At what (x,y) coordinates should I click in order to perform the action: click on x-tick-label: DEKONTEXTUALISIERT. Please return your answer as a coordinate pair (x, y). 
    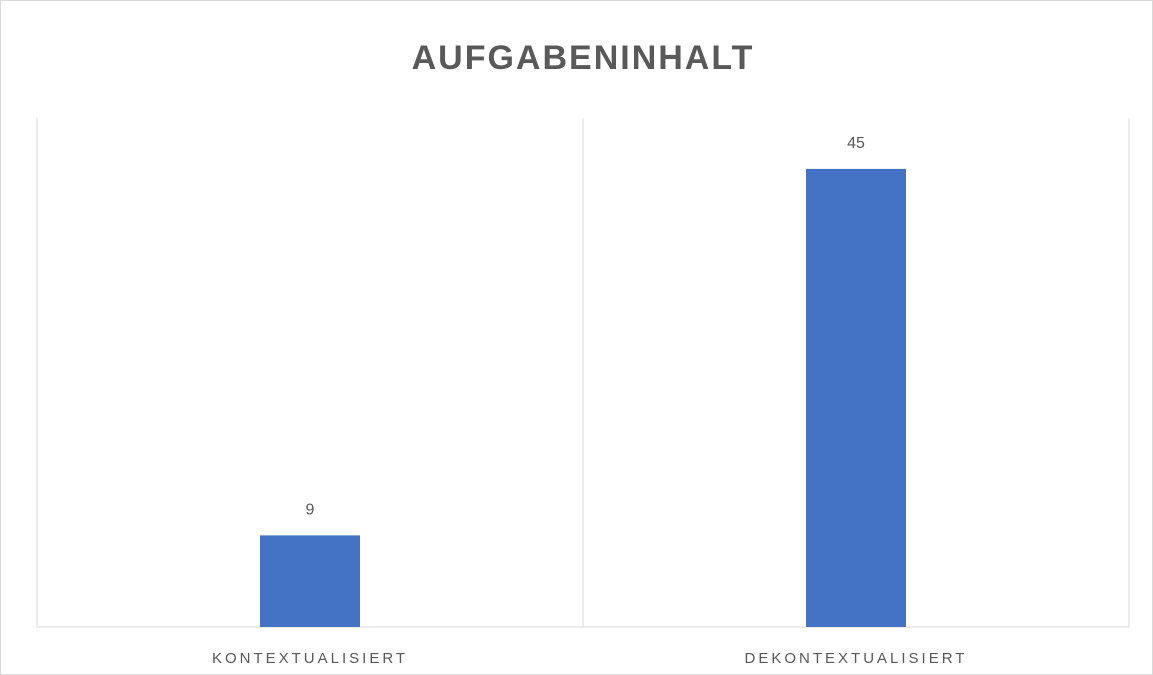
    Looking at the image, I should click on (856, 658).